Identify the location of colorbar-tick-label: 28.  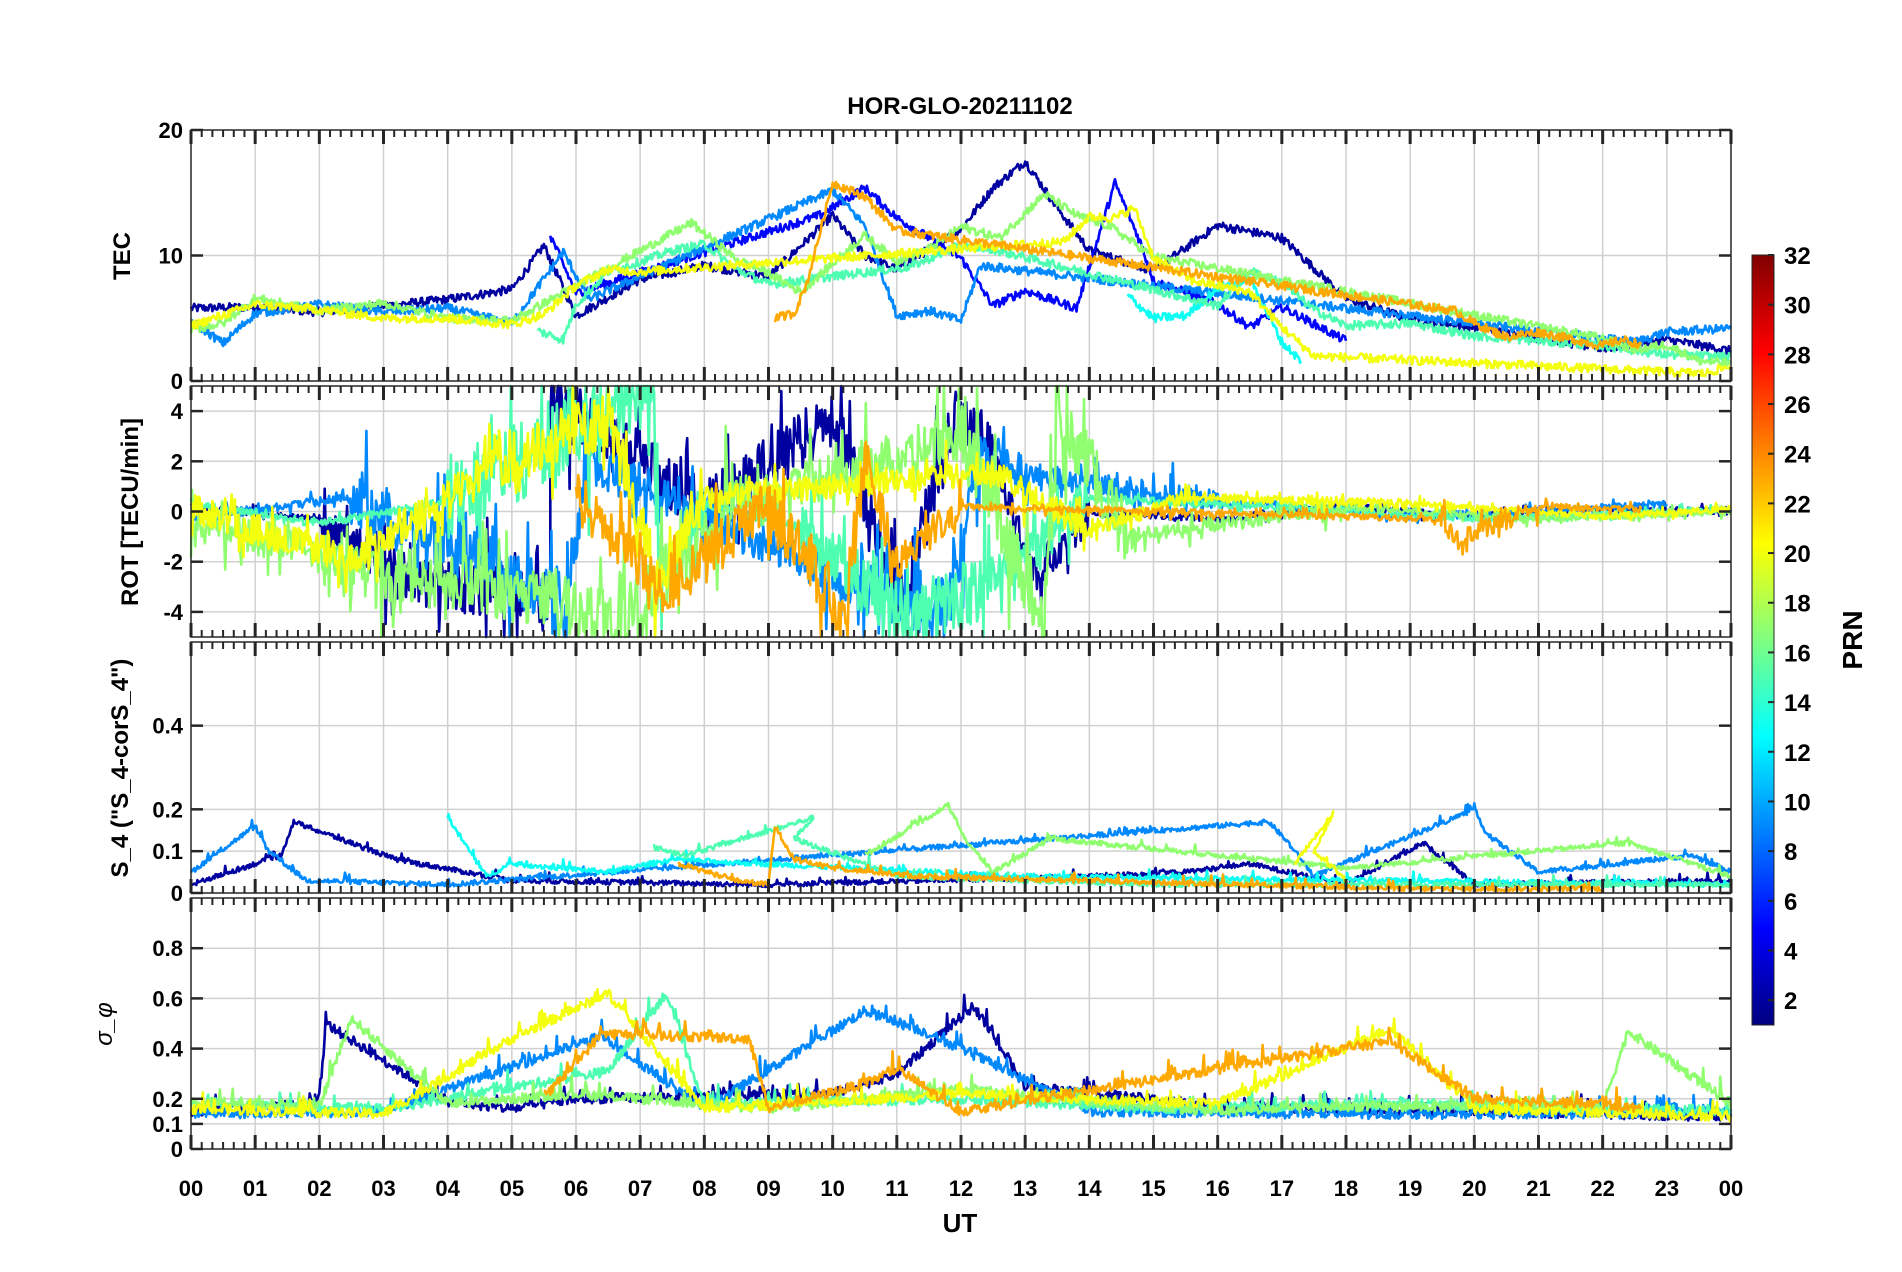
(1797, 355).